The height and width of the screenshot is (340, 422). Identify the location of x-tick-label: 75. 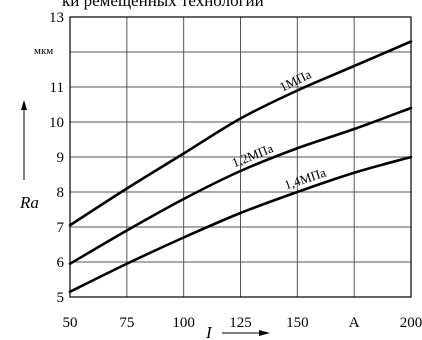
(126, 323).